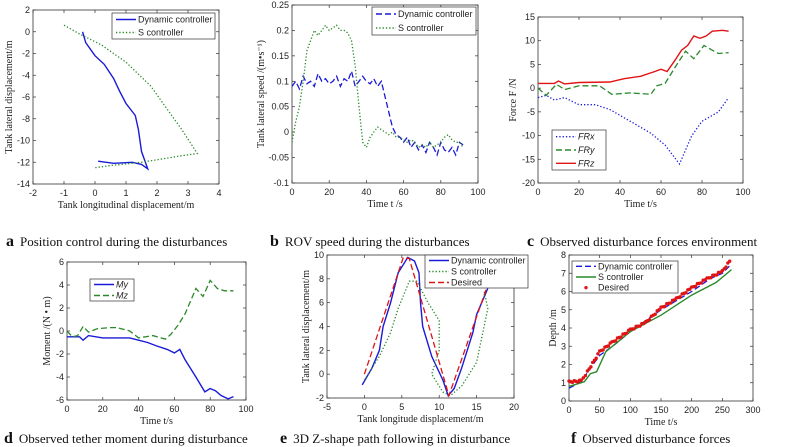 The image size is (790, 447). I want to click on panel-caption: b ROV speed during the disturbances, so click(370, 241).